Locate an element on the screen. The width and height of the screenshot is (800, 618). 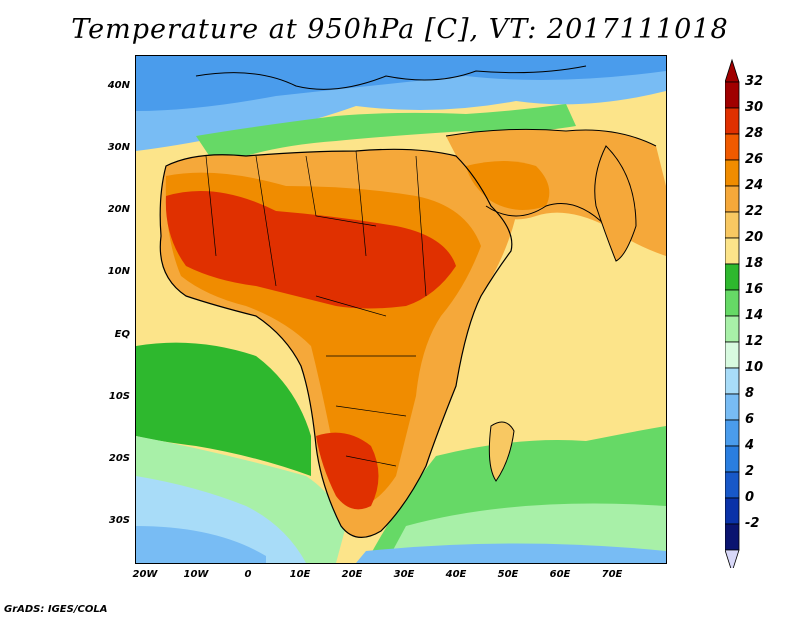
colorbar-bottom-triangle is located at coordinates (732, 558).